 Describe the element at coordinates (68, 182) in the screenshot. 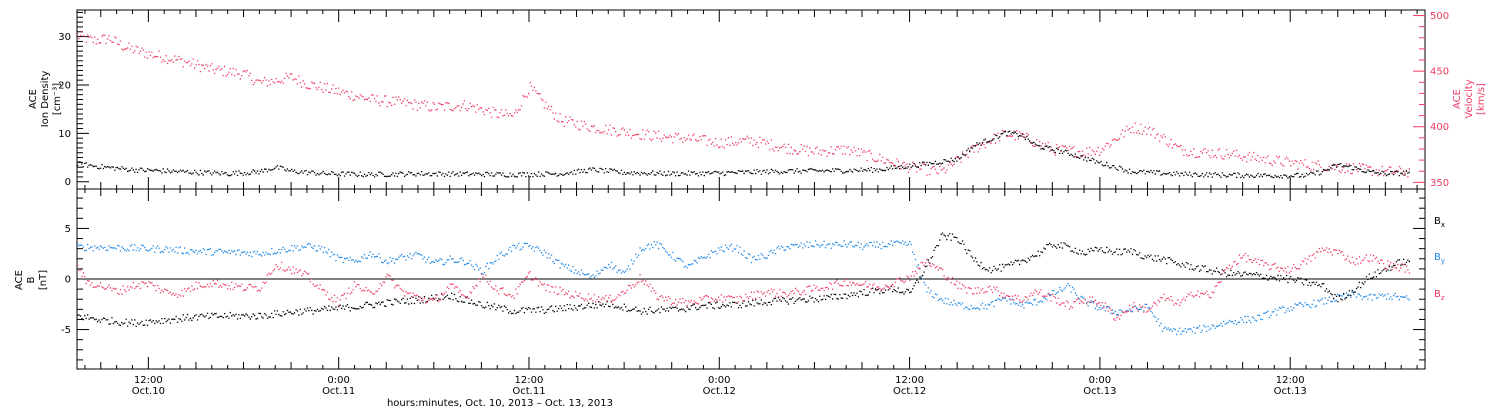

I see `top-left-tick-label: 0` at that location.